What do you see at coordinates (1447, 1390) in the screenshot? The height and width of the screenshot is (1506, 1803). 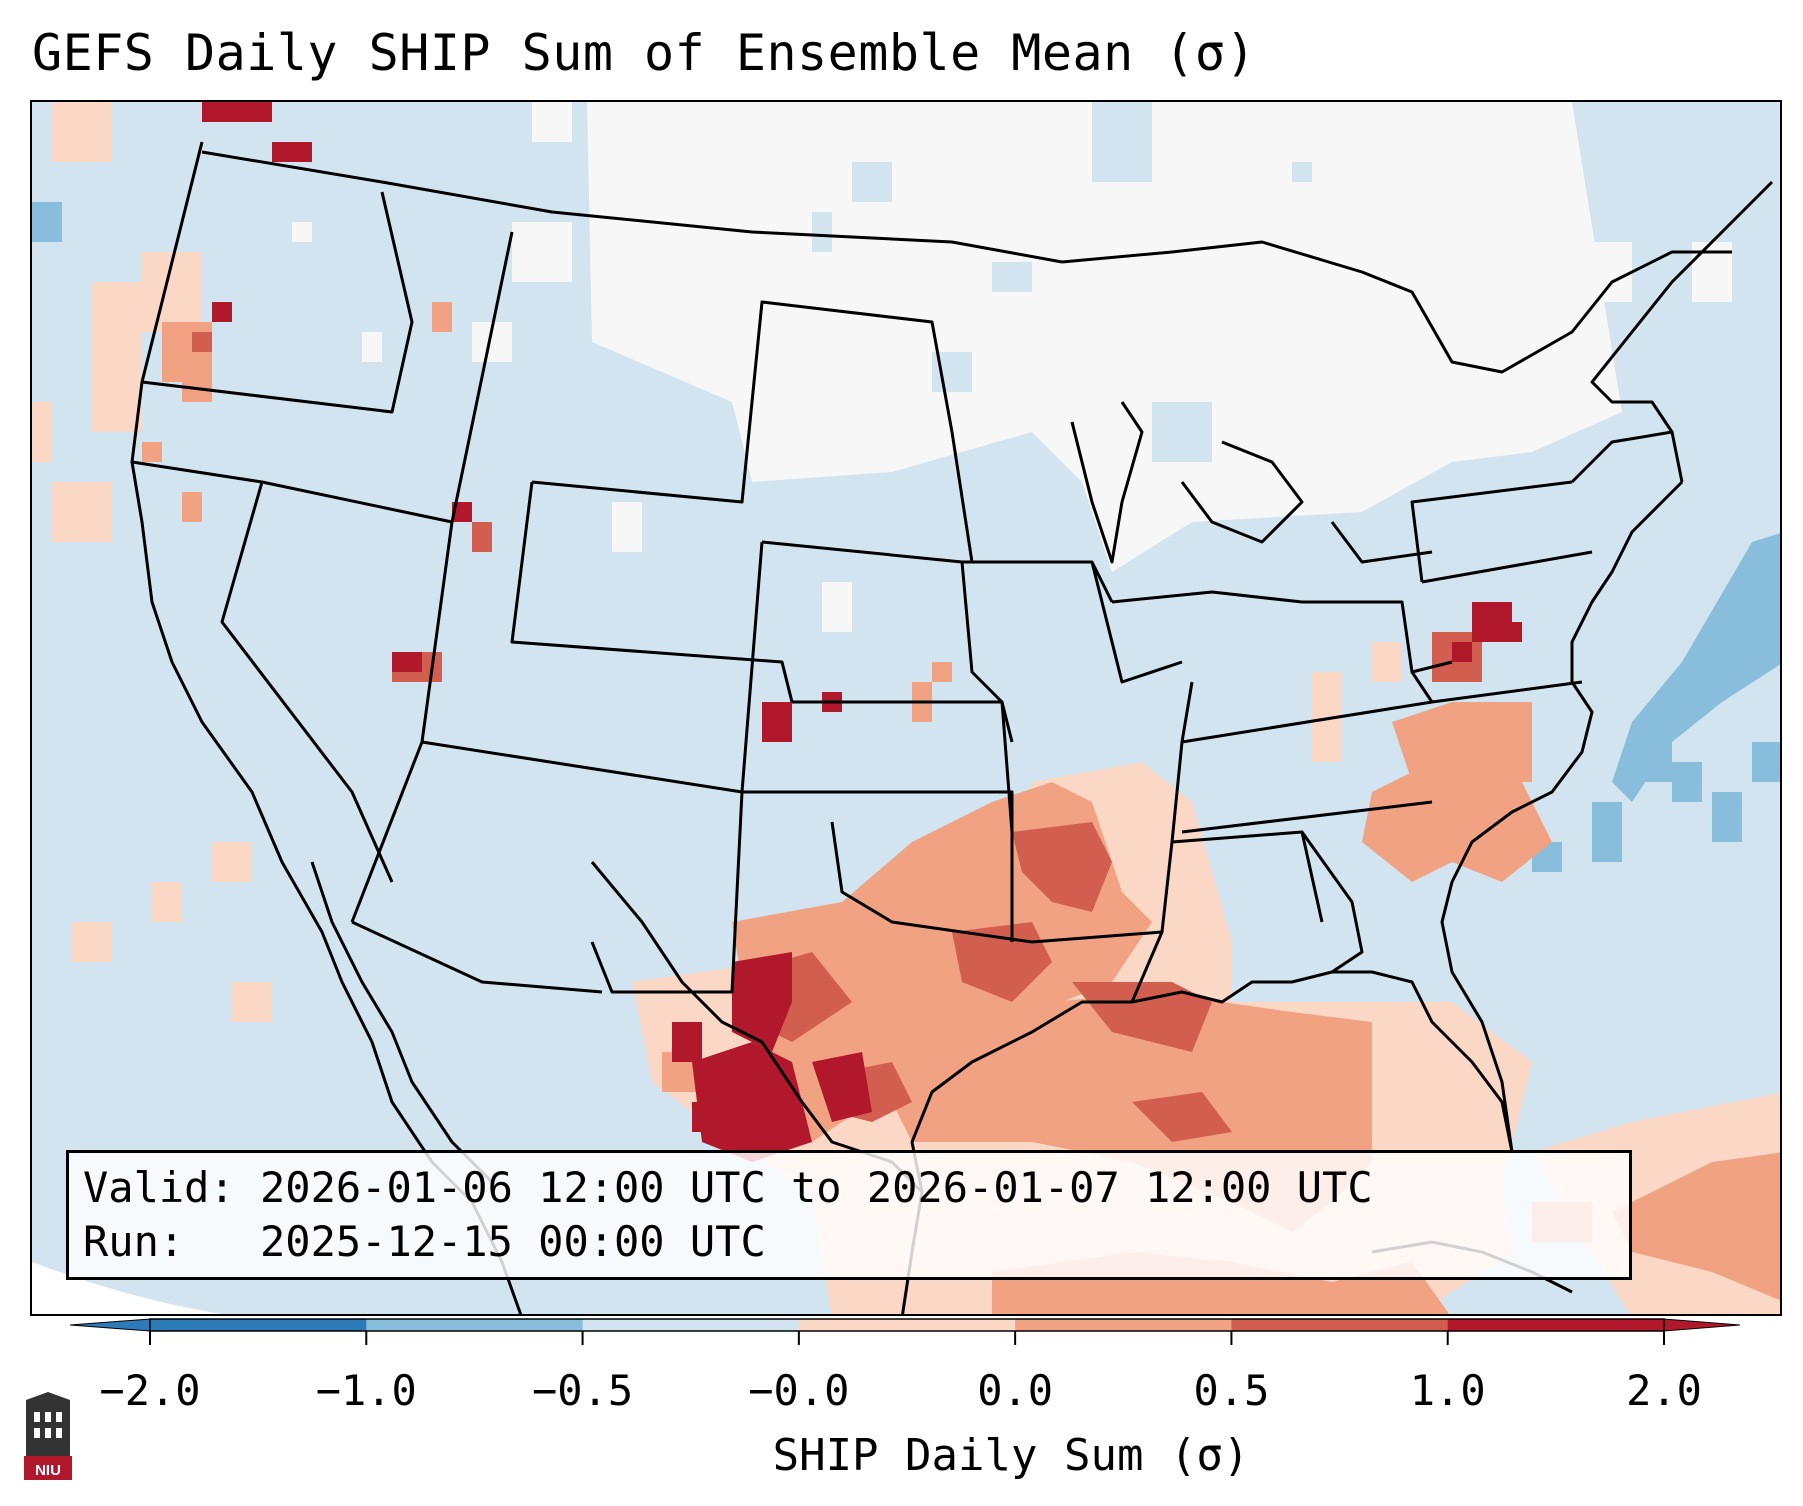 I see `colorbar-tick-label: 1.0` at bounding box center [1447, 1390].